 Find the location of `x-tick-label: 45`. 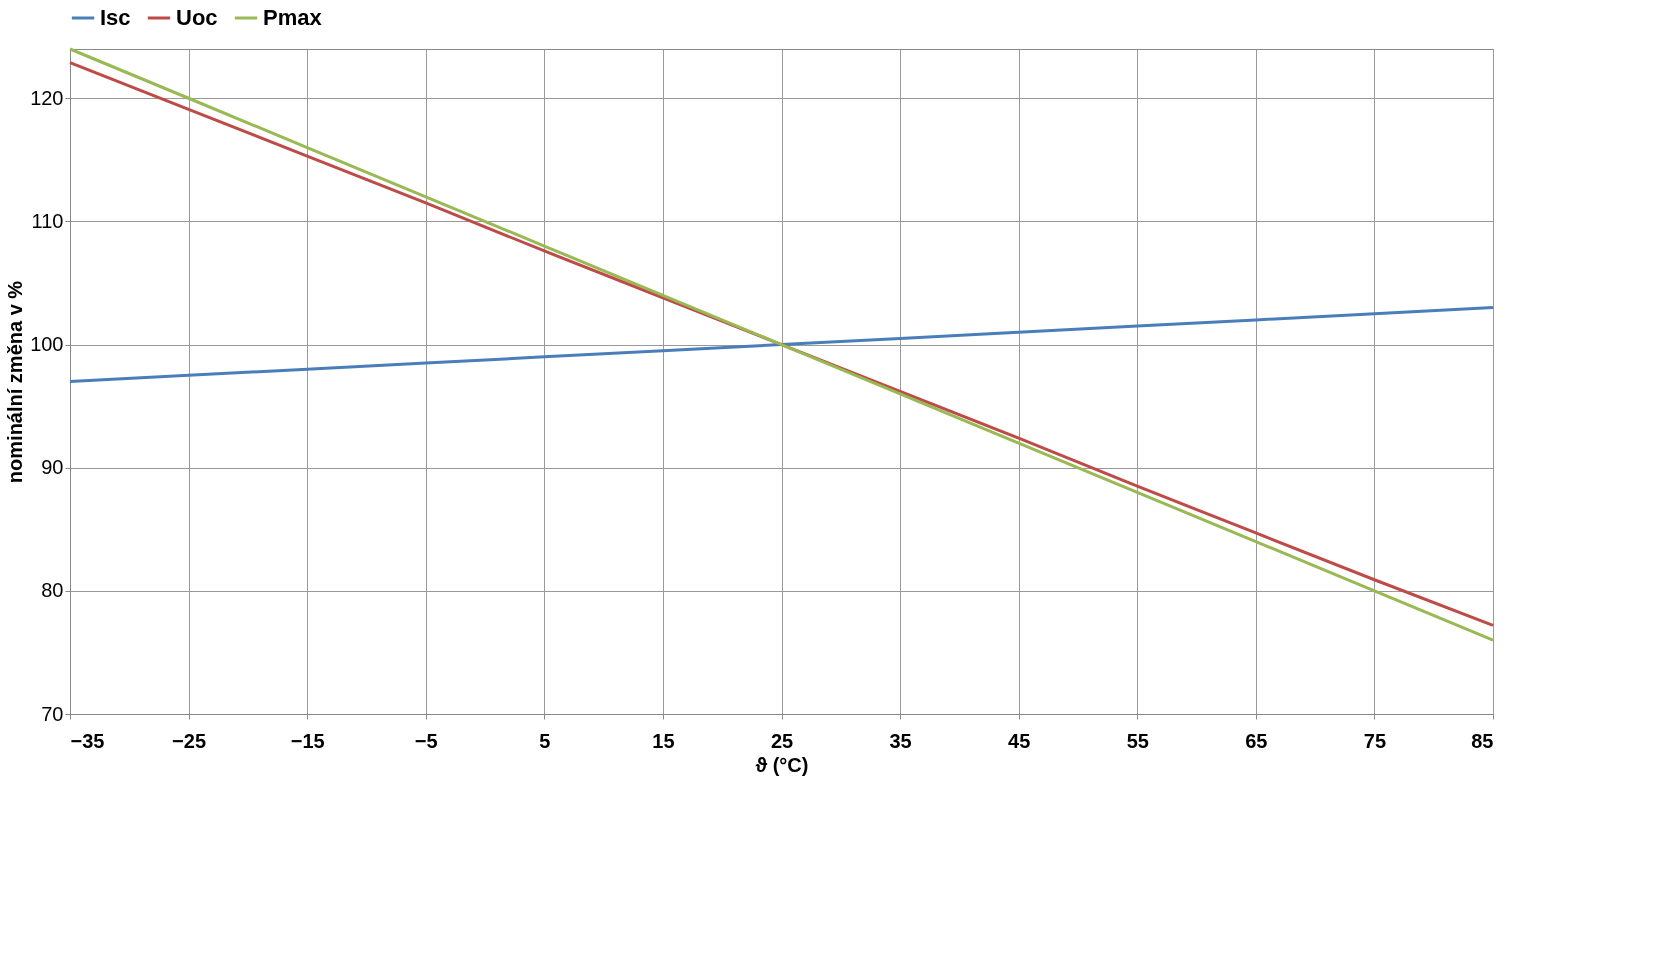

x-tick-label: 45 is located at coordinates (1019, 740).